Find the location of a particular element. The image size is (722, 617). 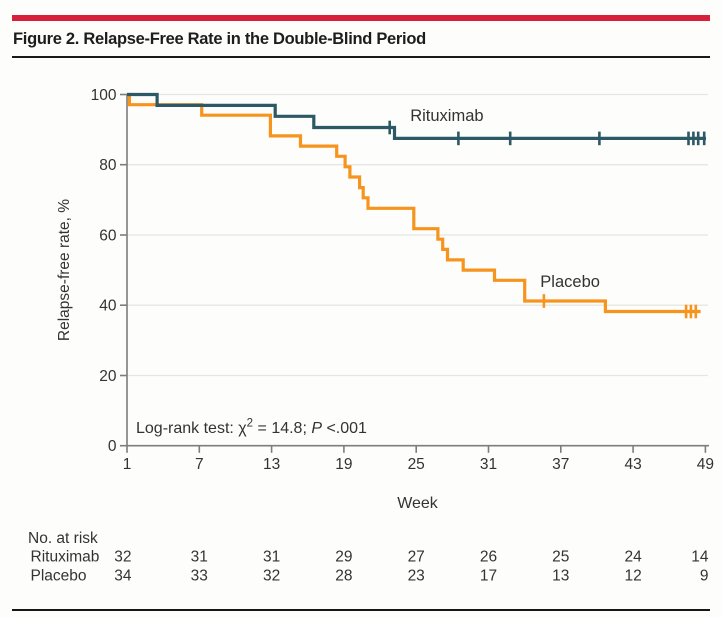

svg-text: 0 is located at coordinates (112, 446).